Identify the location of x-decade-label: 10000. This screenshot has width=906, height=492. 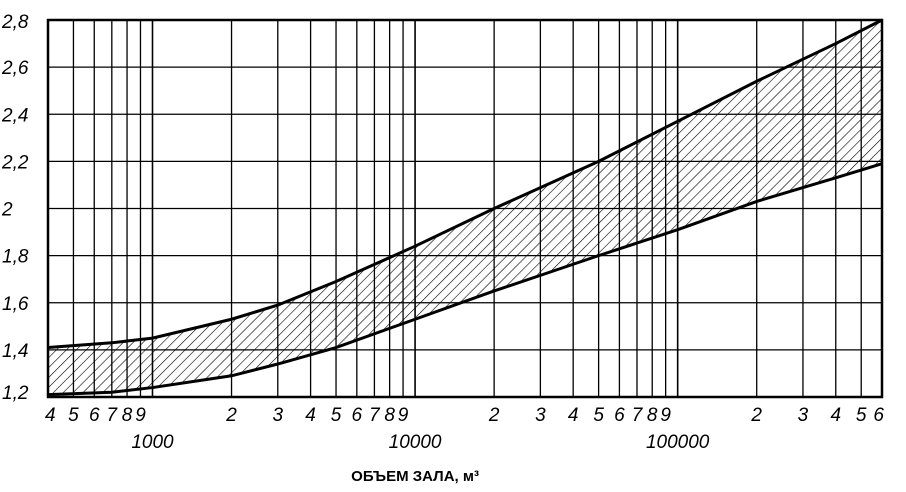
(415, 442).